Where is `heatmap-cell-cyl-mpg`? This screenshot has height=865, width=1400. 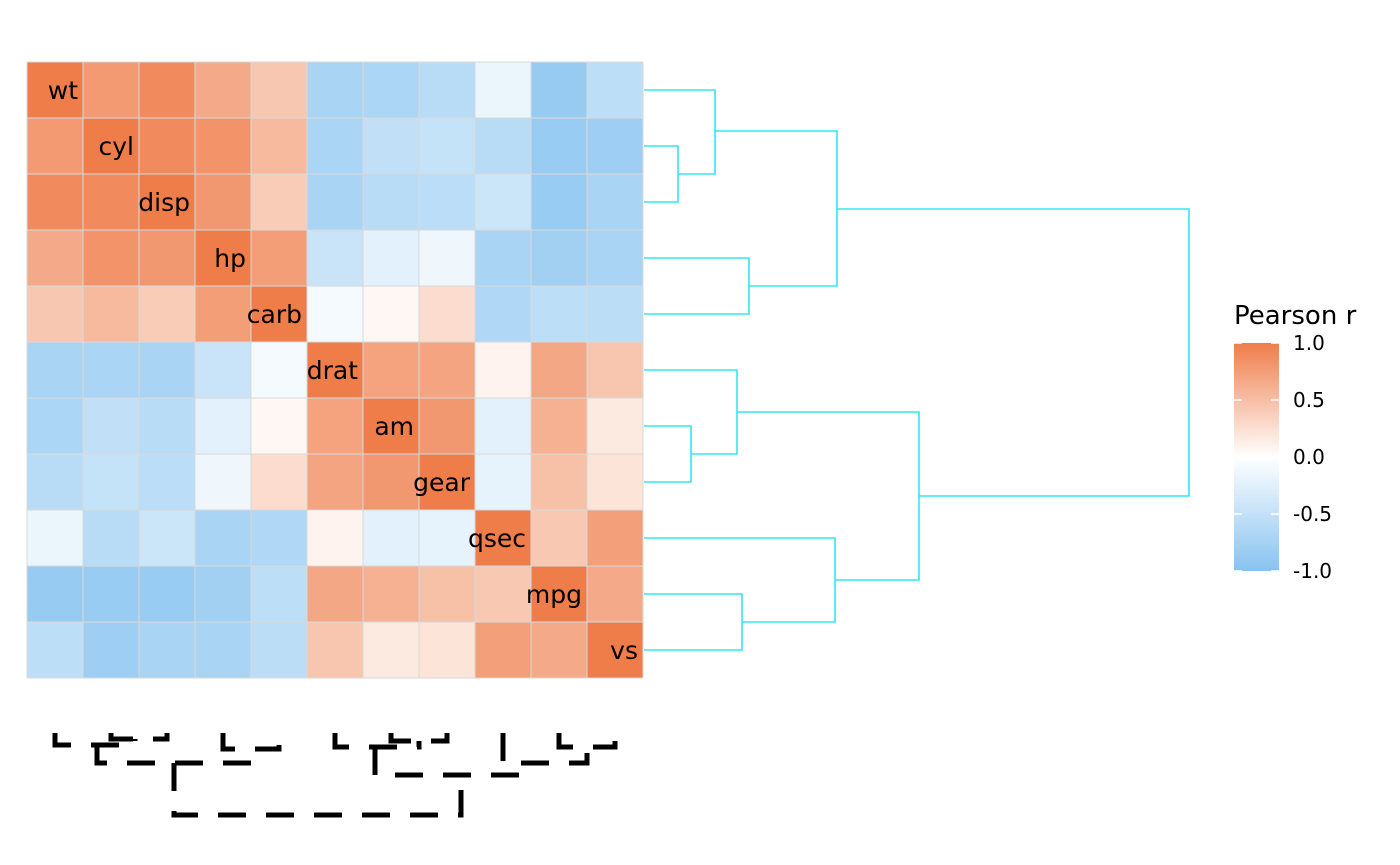 heatmap-cell-cyl-mpg is located at coordinates (559, 146).